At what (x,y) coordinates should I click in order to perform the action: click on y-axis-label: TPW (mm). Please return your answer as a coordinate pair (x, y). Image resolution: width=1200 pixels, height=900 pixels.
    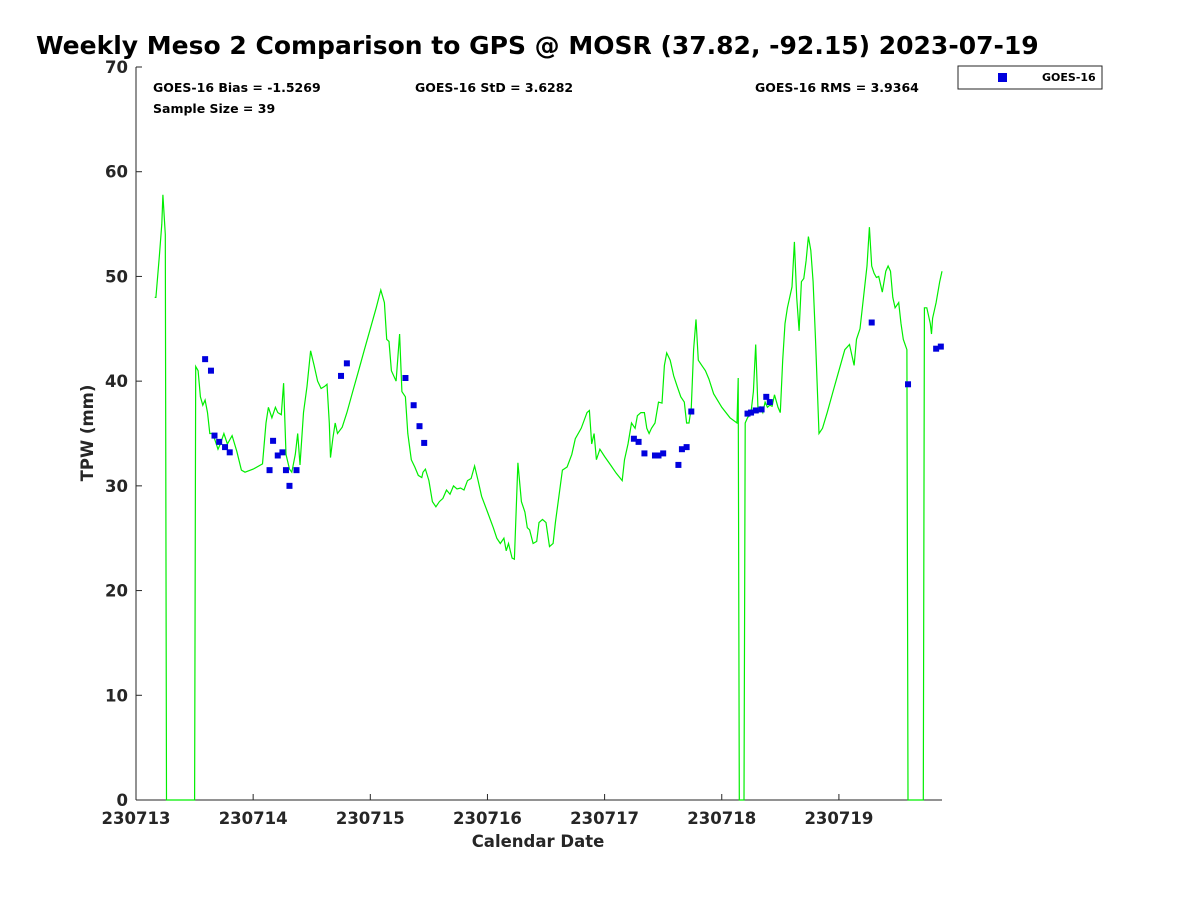
    Looking at the image, I should click on (87, 433).